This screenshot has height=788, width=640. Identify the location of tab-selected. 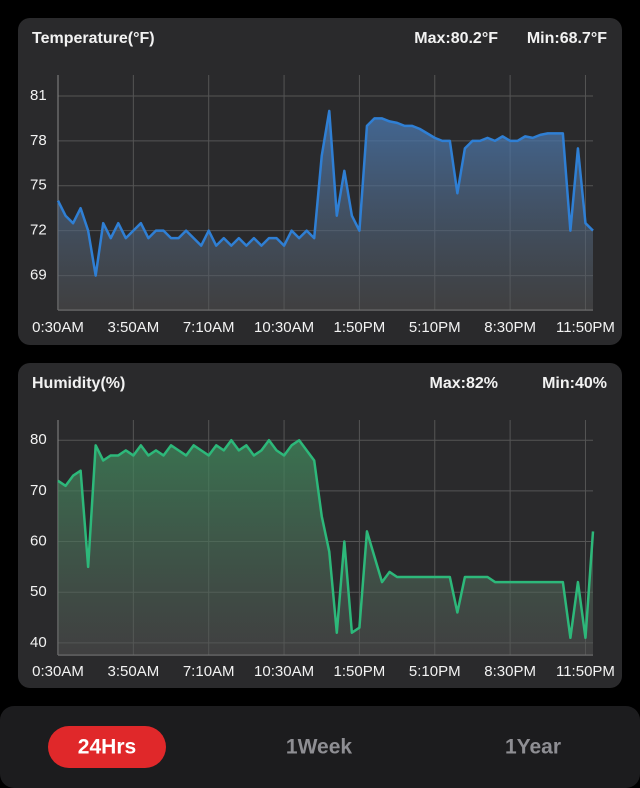
(107, 747).